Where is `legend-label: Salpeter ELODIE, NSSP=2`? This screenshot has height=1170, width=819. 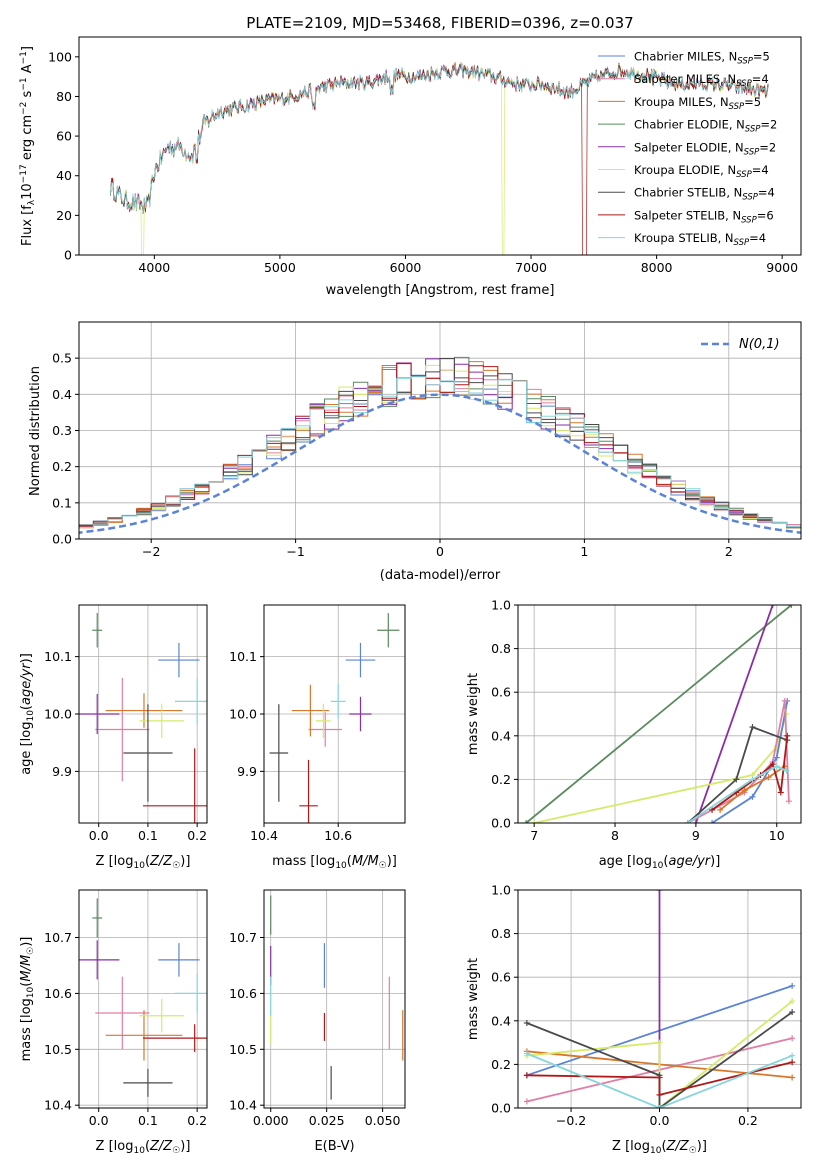 legend-label: Salpeter ELODIE, NSSP=2 is located at coordinates (705, 148).